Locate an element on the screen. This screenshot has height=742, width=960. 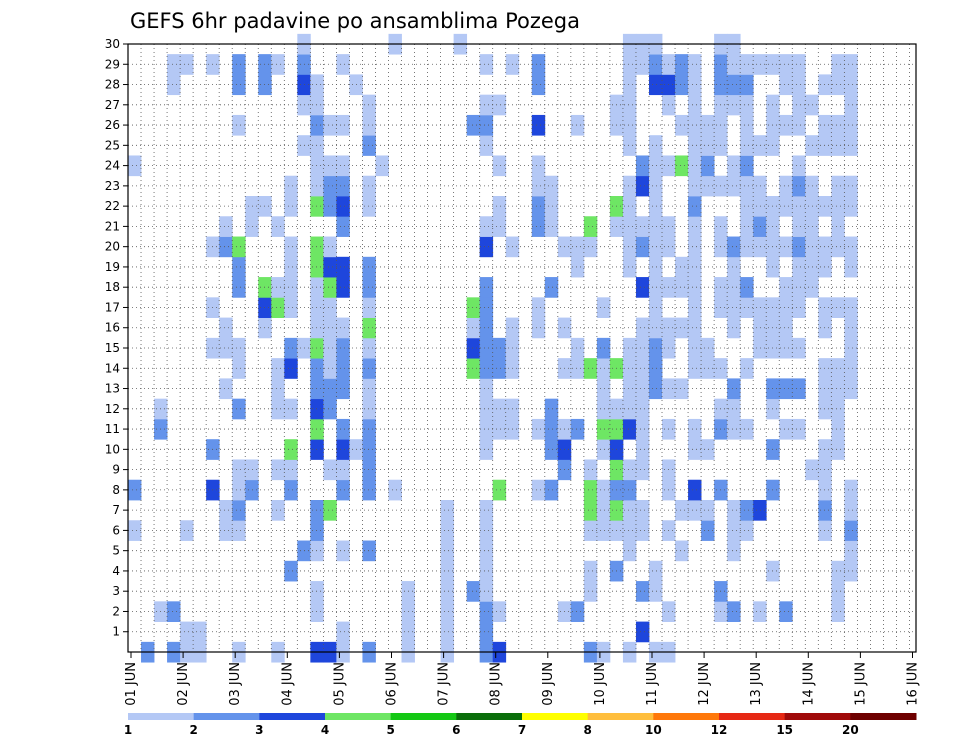
x-tick-label: 08 JUN is located at coordinates (496, 684).